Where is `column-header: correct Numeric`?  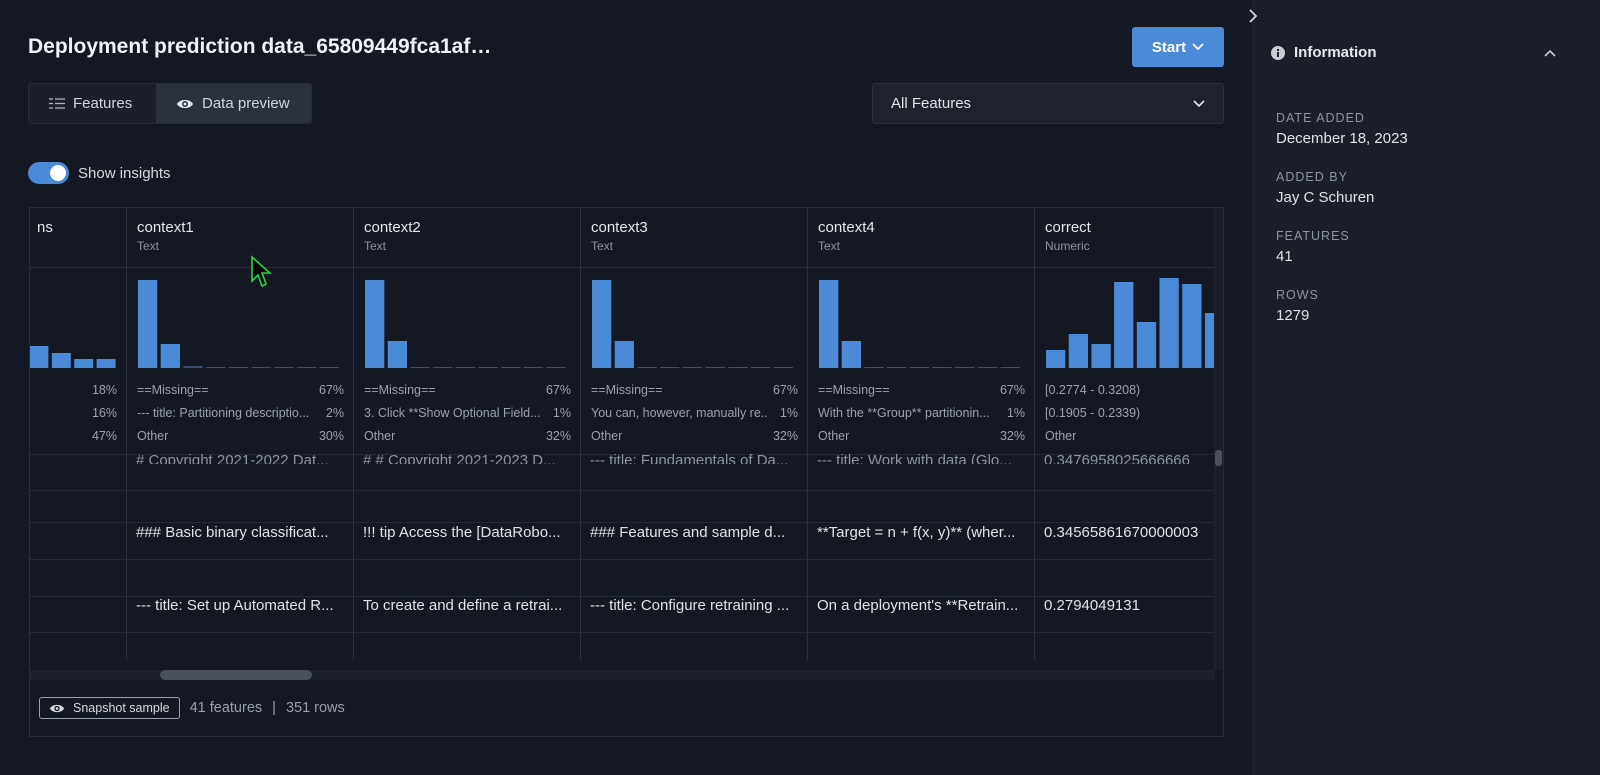
column-header: correct Numeric is located at coordinates (1068, 236).